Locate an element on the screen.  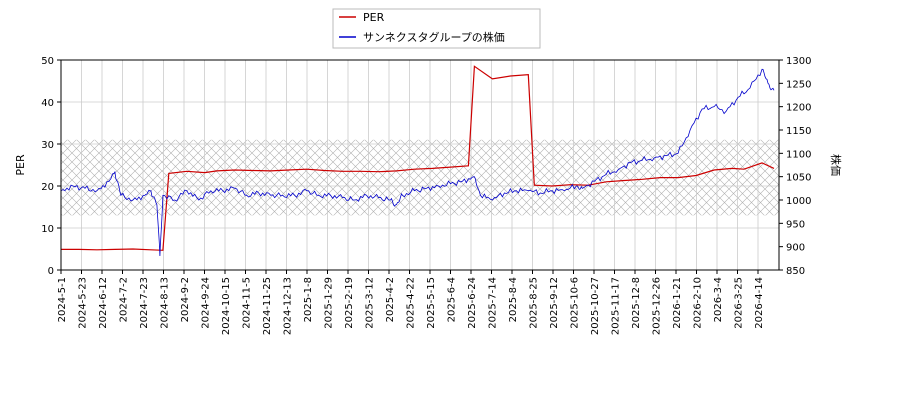
x-tick-label: 2025-7-14 is located at coordinates (493, 303).